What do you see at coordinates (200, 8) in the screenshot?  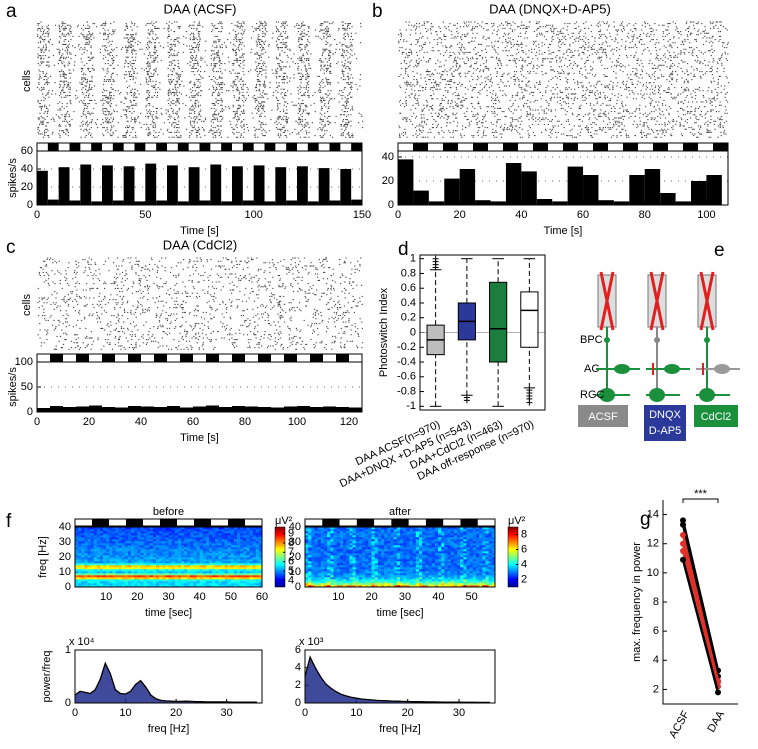 I see `chart-title: DAA (ACSF)` at bounding box center [200, 8].